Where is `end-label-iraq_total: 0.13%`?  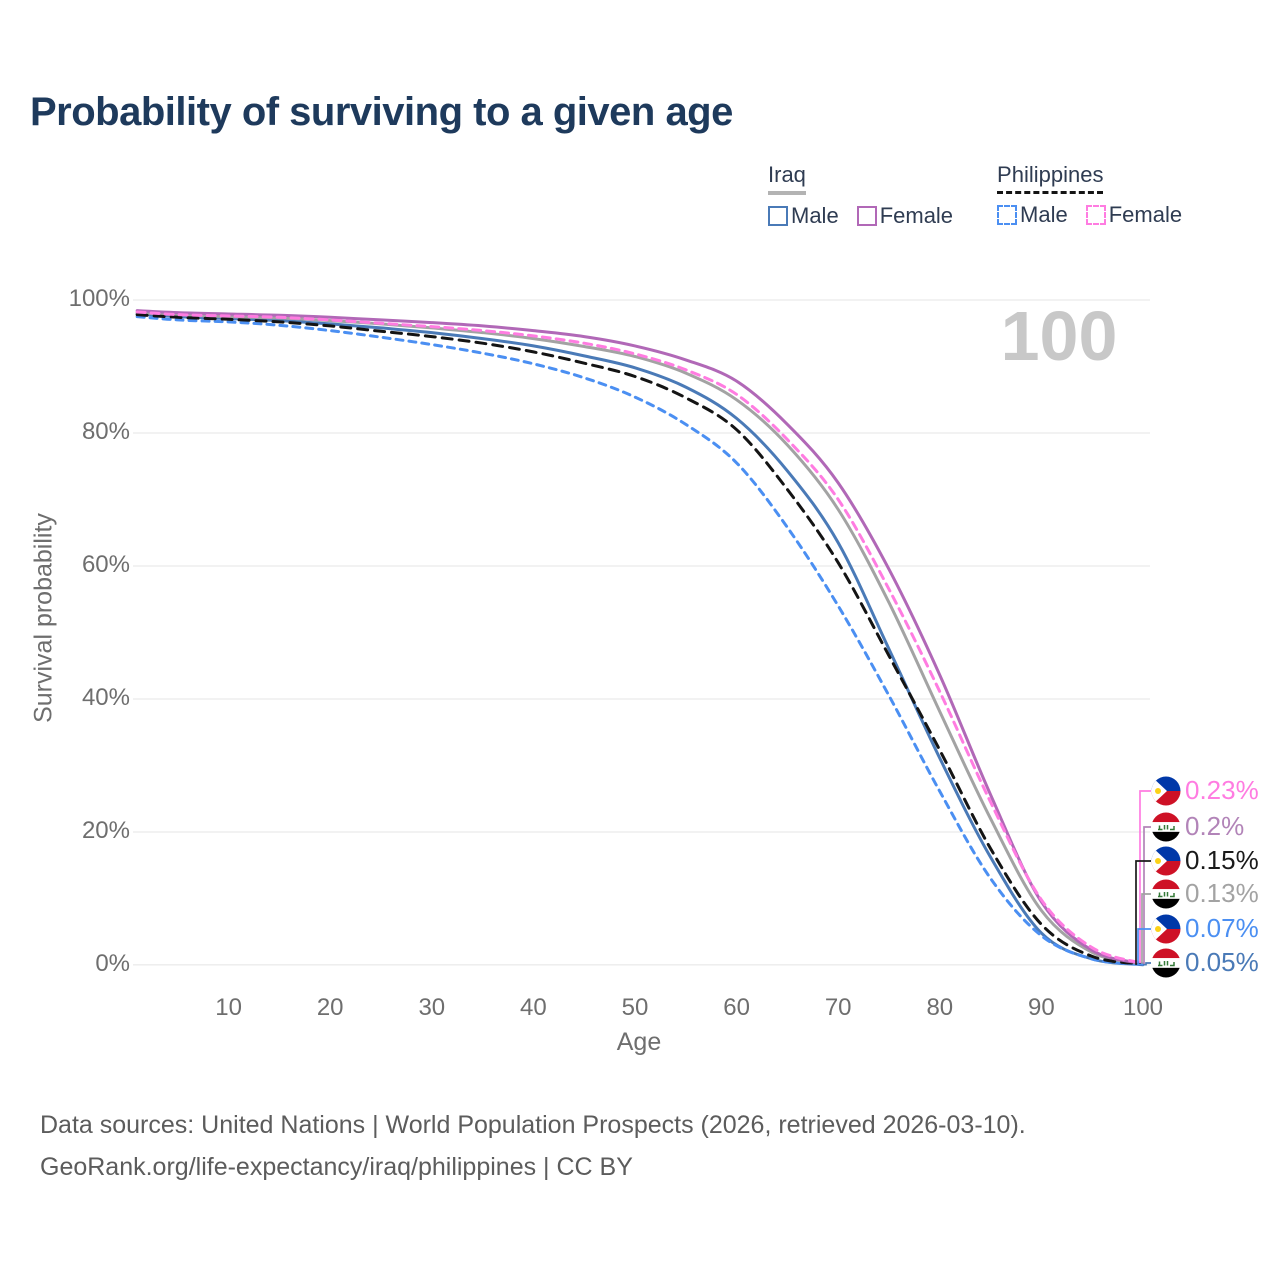 end-label-iraq_total: 0.13% is located at coordinates (1222, 893).